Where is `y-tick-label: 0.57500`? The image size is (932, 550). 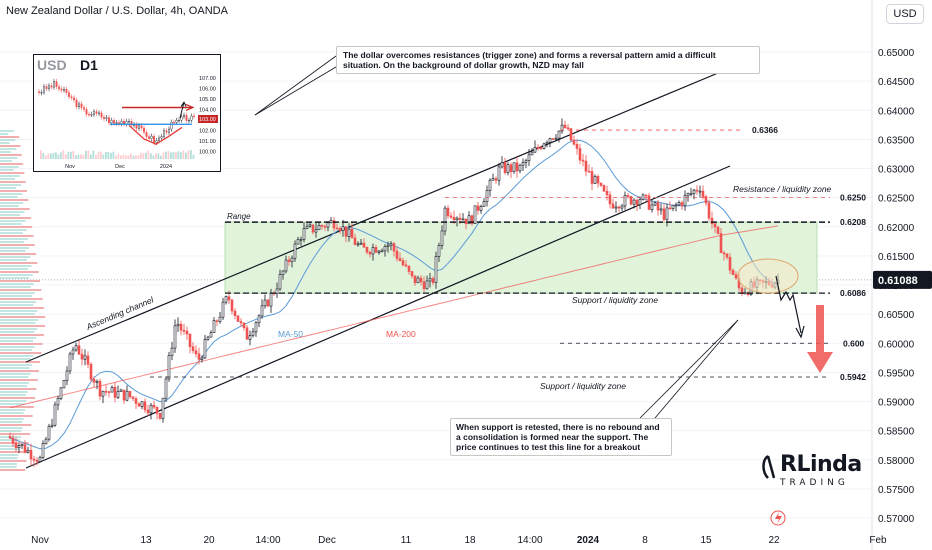 y-tick-label: 0.57500 is located at coordinates (896, 490).